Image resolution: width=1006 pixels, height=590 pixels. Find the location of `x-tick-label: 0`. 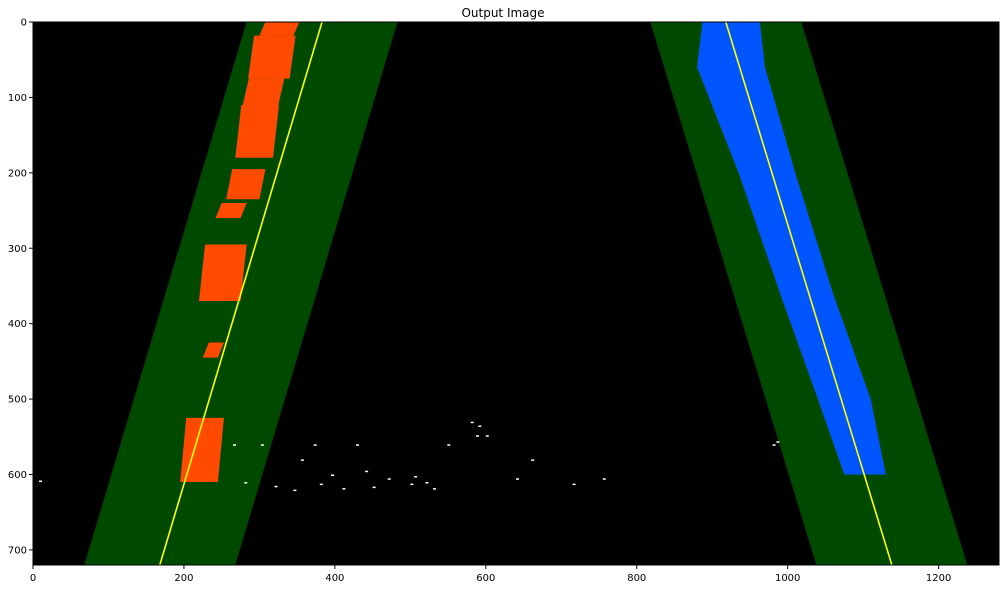

x-tick-label: 0 is located at coordinates (33, 578).